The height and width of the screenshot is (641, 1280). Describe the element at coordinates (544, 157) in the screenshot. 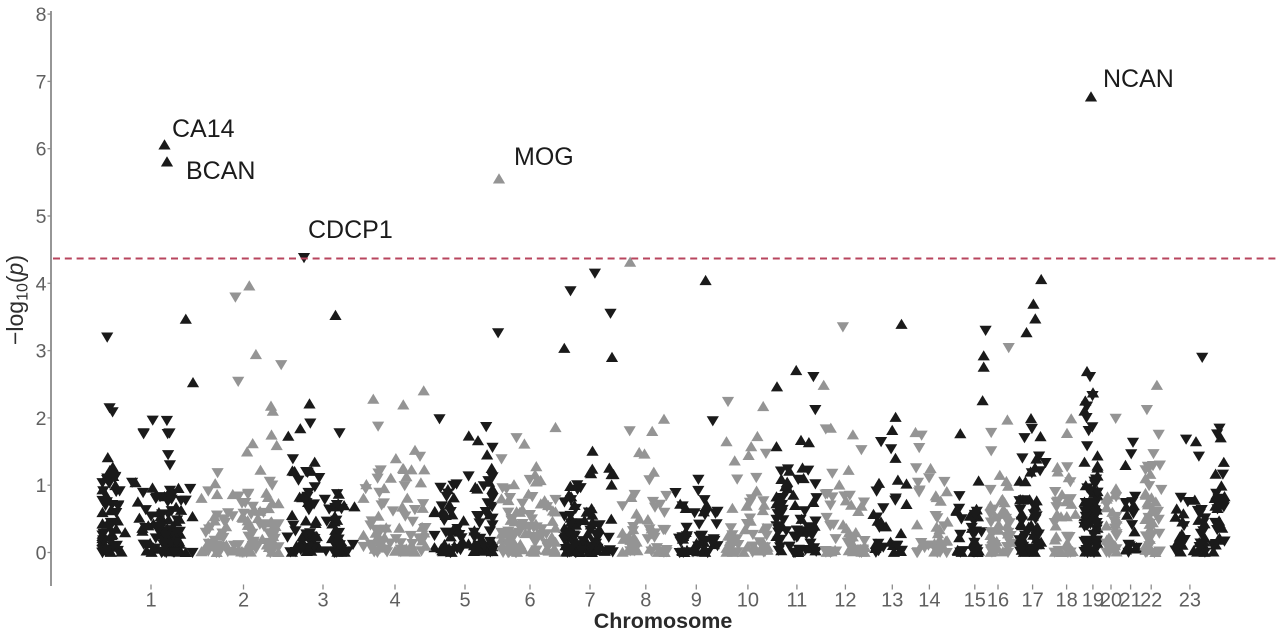

I see `svg-text: MOG` at that location.